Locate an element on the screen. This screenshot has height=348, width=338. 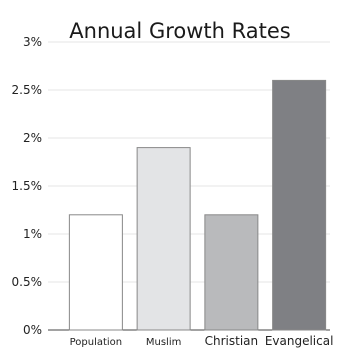
y-tick-label: 2.5% is located at coordinates (27, 90).